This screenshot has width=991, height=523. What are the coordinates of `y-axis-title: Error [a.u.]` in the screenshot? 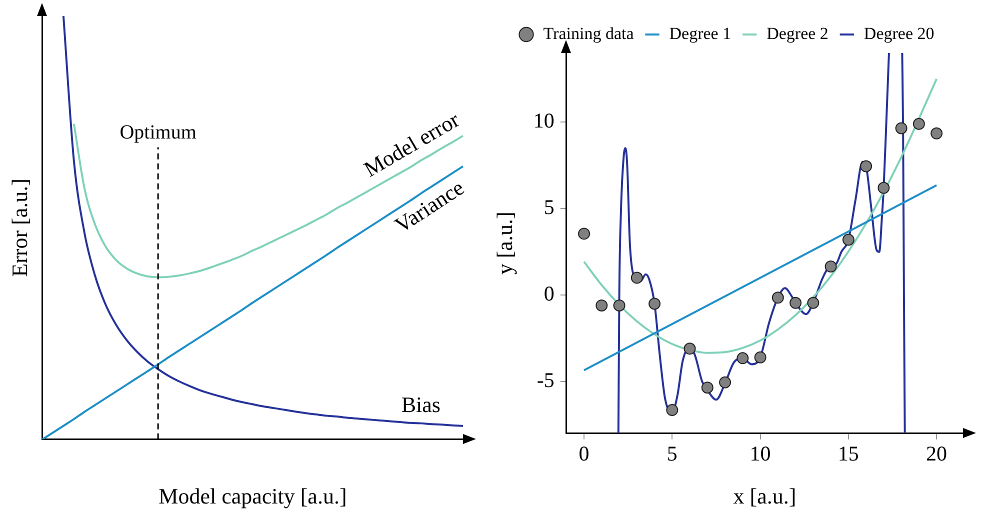 It's located at (19, 227).